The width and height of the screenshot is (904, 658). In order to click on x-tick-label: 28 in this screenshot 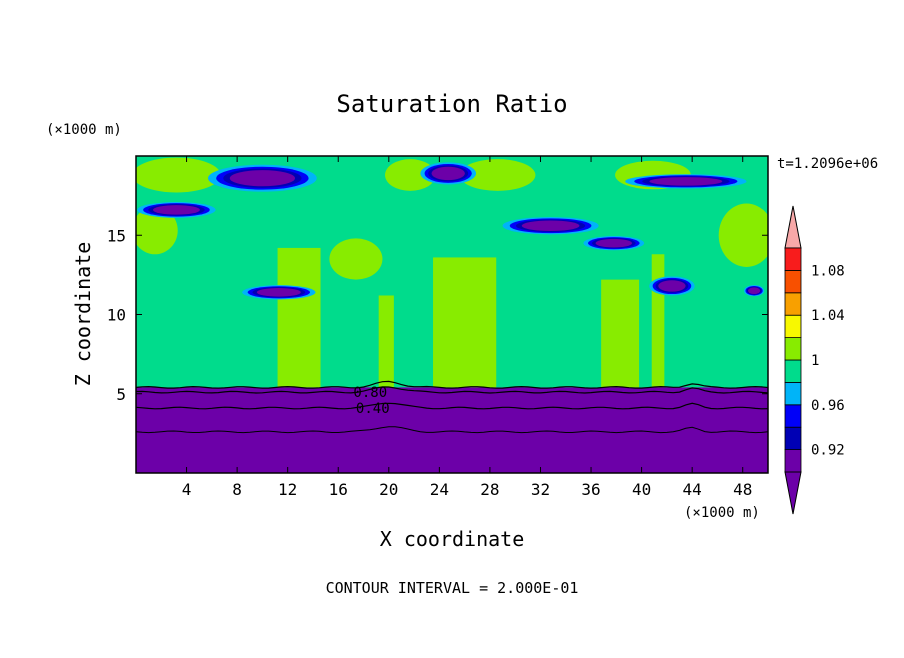, I will do `click(489, 489)`.